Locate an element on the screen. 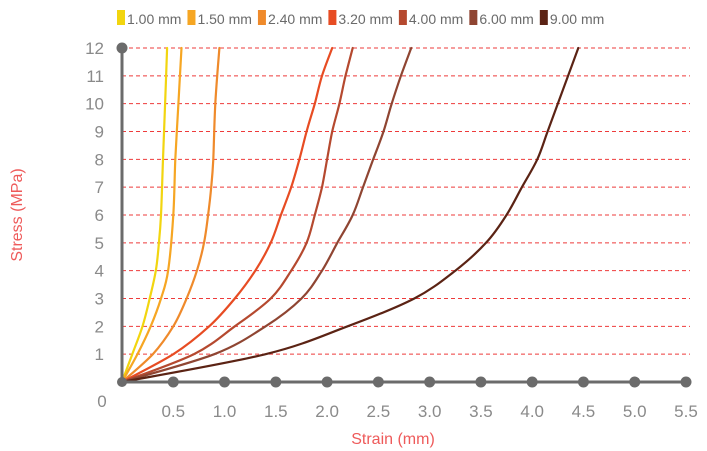 This screenshot has width=707, height=451. x-tick-dot-3.0 is located at coordinates (430, 382).